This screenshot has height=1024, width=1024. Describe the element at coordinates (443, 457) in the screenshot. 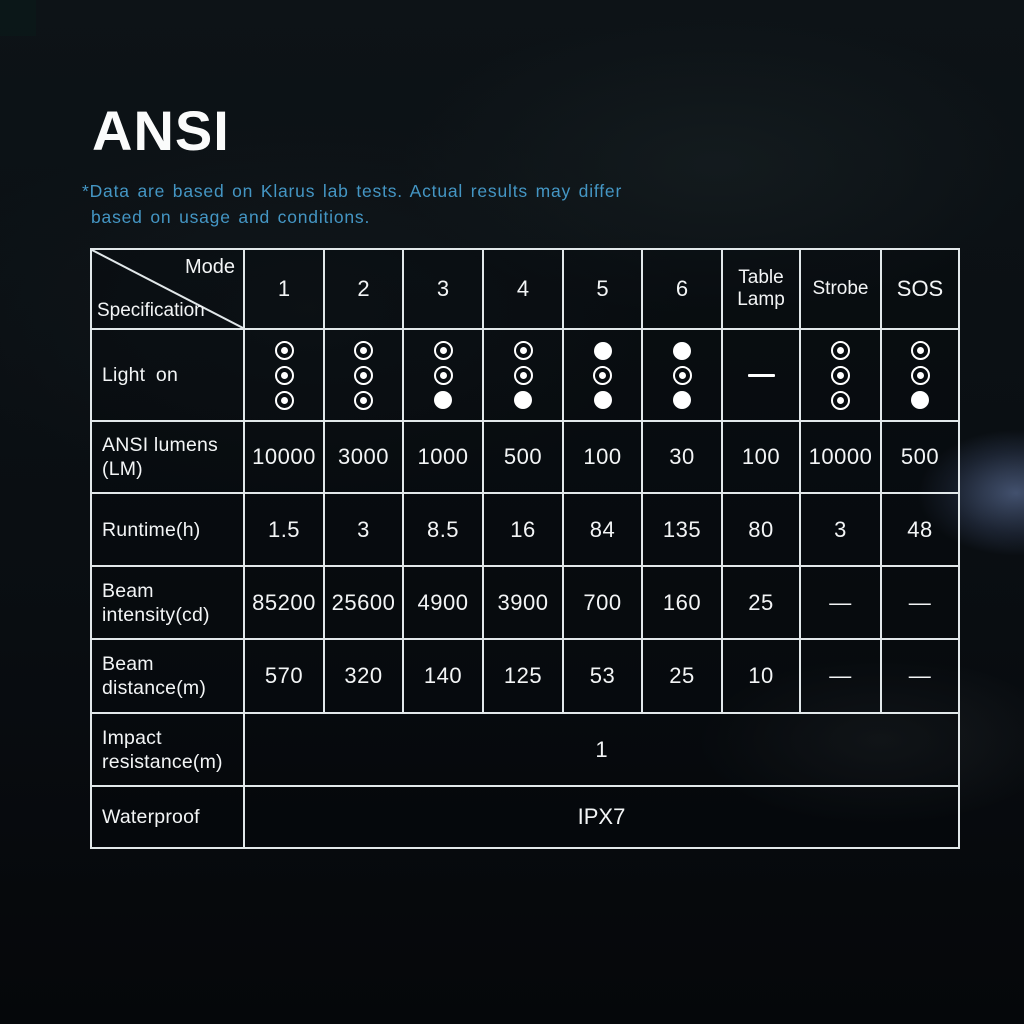

I see `ansi-lumens-value: 1000` at that location.